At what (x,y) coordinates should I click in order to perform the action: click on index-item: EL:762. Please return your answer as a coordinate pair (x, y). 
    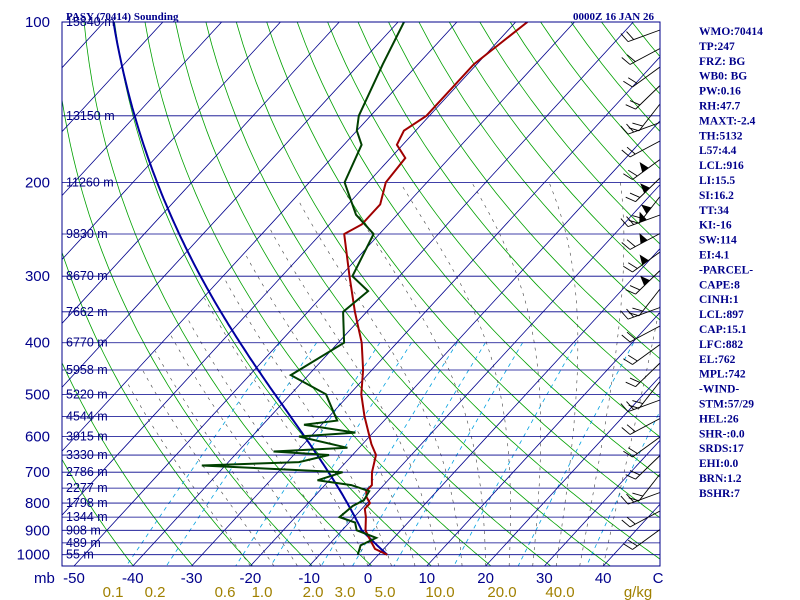
    Looking at the image, I should click on (717, 360).